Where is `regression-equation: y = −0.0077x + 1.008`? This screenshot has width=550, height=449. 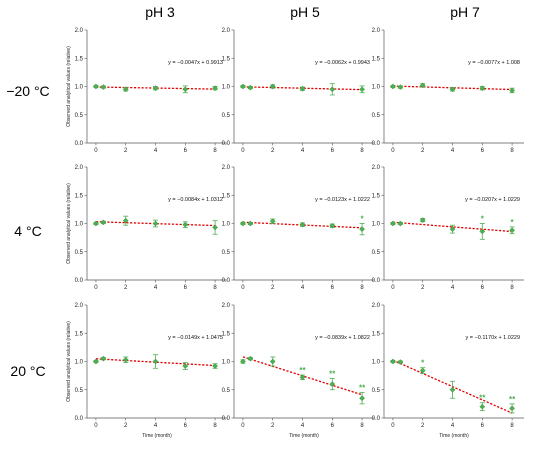
regression-equation: y = −0.0077x + 1.008 is located at coordinates (494, 63).